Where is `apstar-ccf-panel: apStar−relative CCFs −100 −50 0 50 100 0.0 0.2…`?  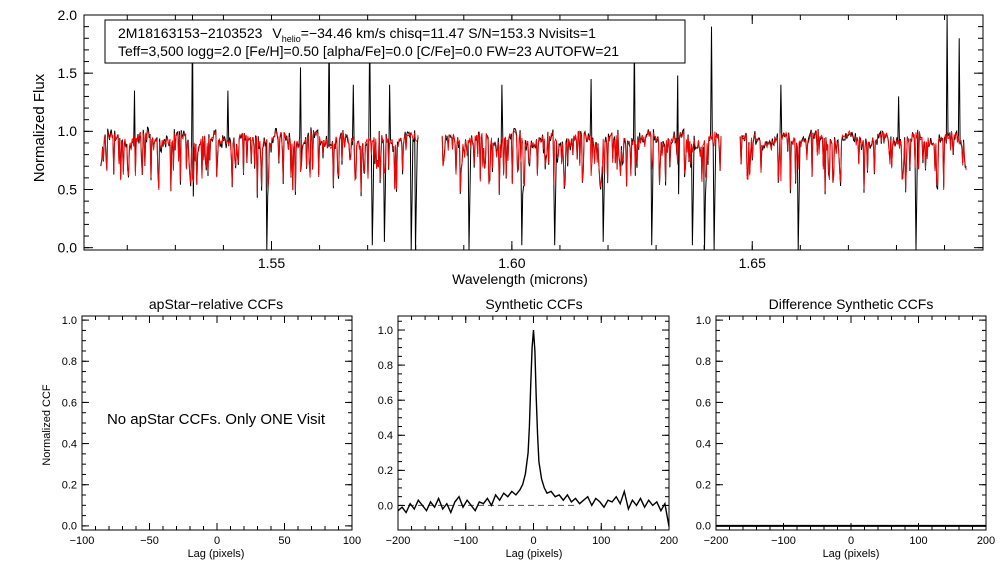
apstar-ccf-panel: apStar−relative CCFs −100 −50 0 50 100 0.0 0.2… is located at coordinates (201, 428).